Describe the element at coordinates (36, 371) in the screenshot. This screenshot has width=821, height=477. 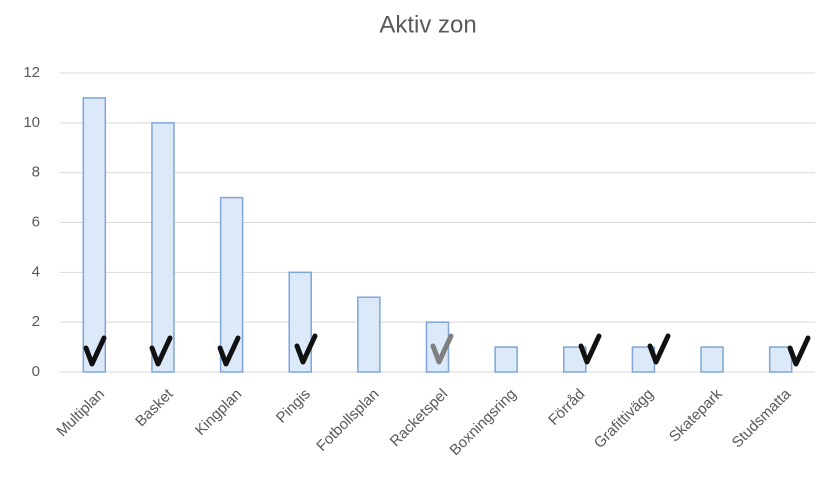
I see `y-tick-label: 0` at that location.